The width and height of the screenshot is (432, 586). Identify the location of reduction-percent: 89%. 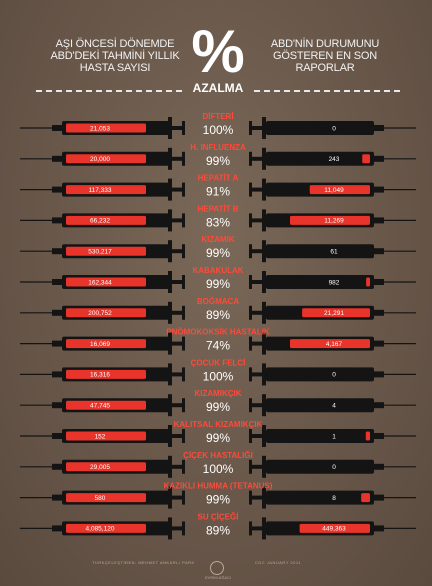
(218, 315).